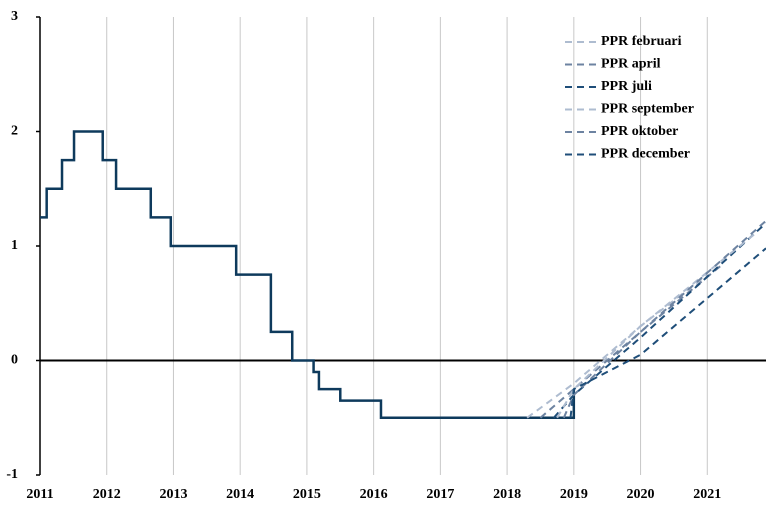 The height and width of the screenshot is (505, 766). What do you see at coordinates (14, 16) in the screenshot?
I see `y-tick-label: 3` at bounding box center [14, 16].